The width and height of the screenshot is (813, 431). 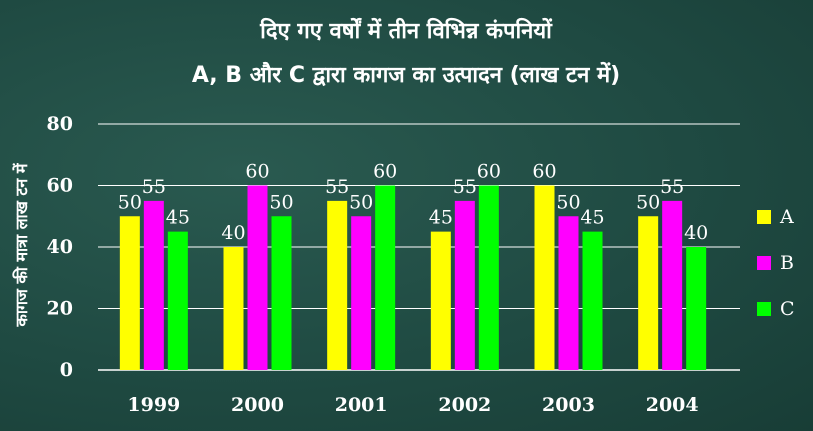 What do you see at coordinates (764, 309) in the screenshot?
I see `legend-swatch-C` at bounding box center [764, 309].